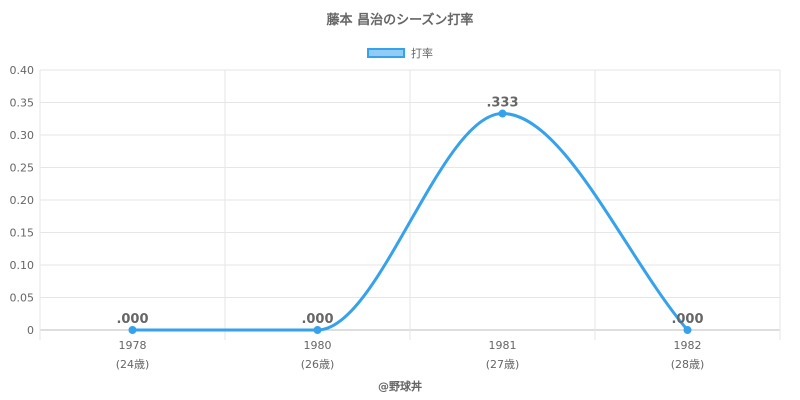 Image resolution: width=800 pixels, height=400 pixels. Describe the element at coordinates (22, 200) in the screenshot. I see `y-tick-label: 0.20` at that location.